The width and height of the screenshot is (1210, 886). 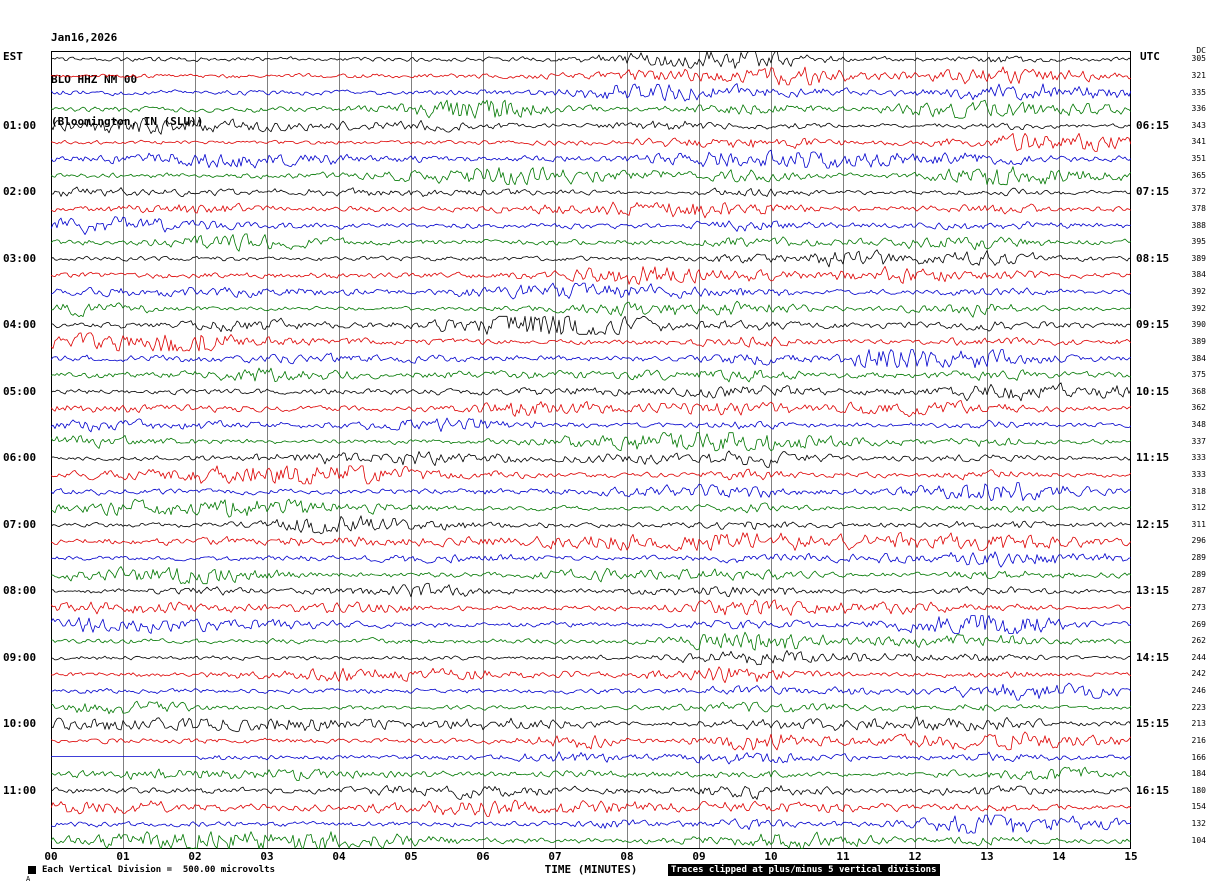 What do you see at coordinates (20, 724) in the screenshot?
I see `est-hour-label: 10:00` at bounding box center [20, 724].